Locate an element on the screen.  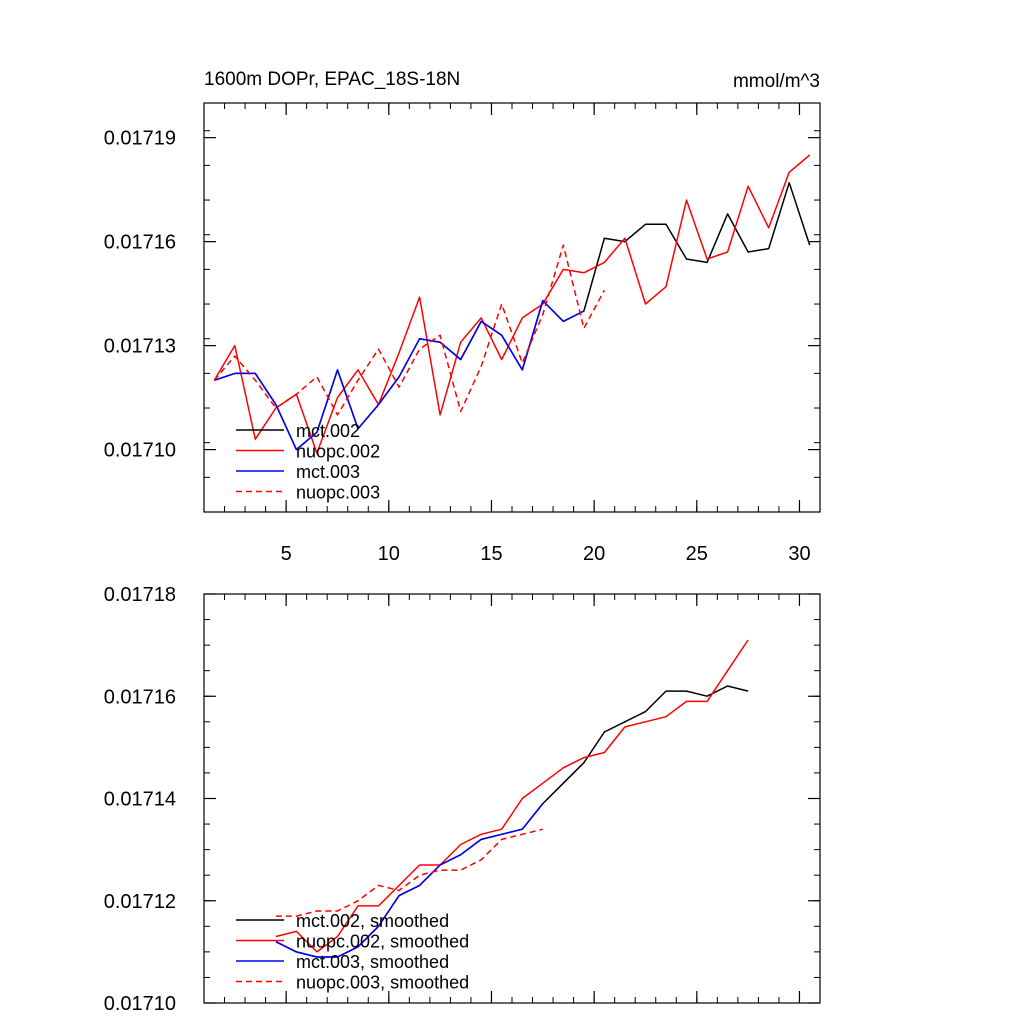
y-tick-label: 0.01712 is located at coordinates (140, 902).